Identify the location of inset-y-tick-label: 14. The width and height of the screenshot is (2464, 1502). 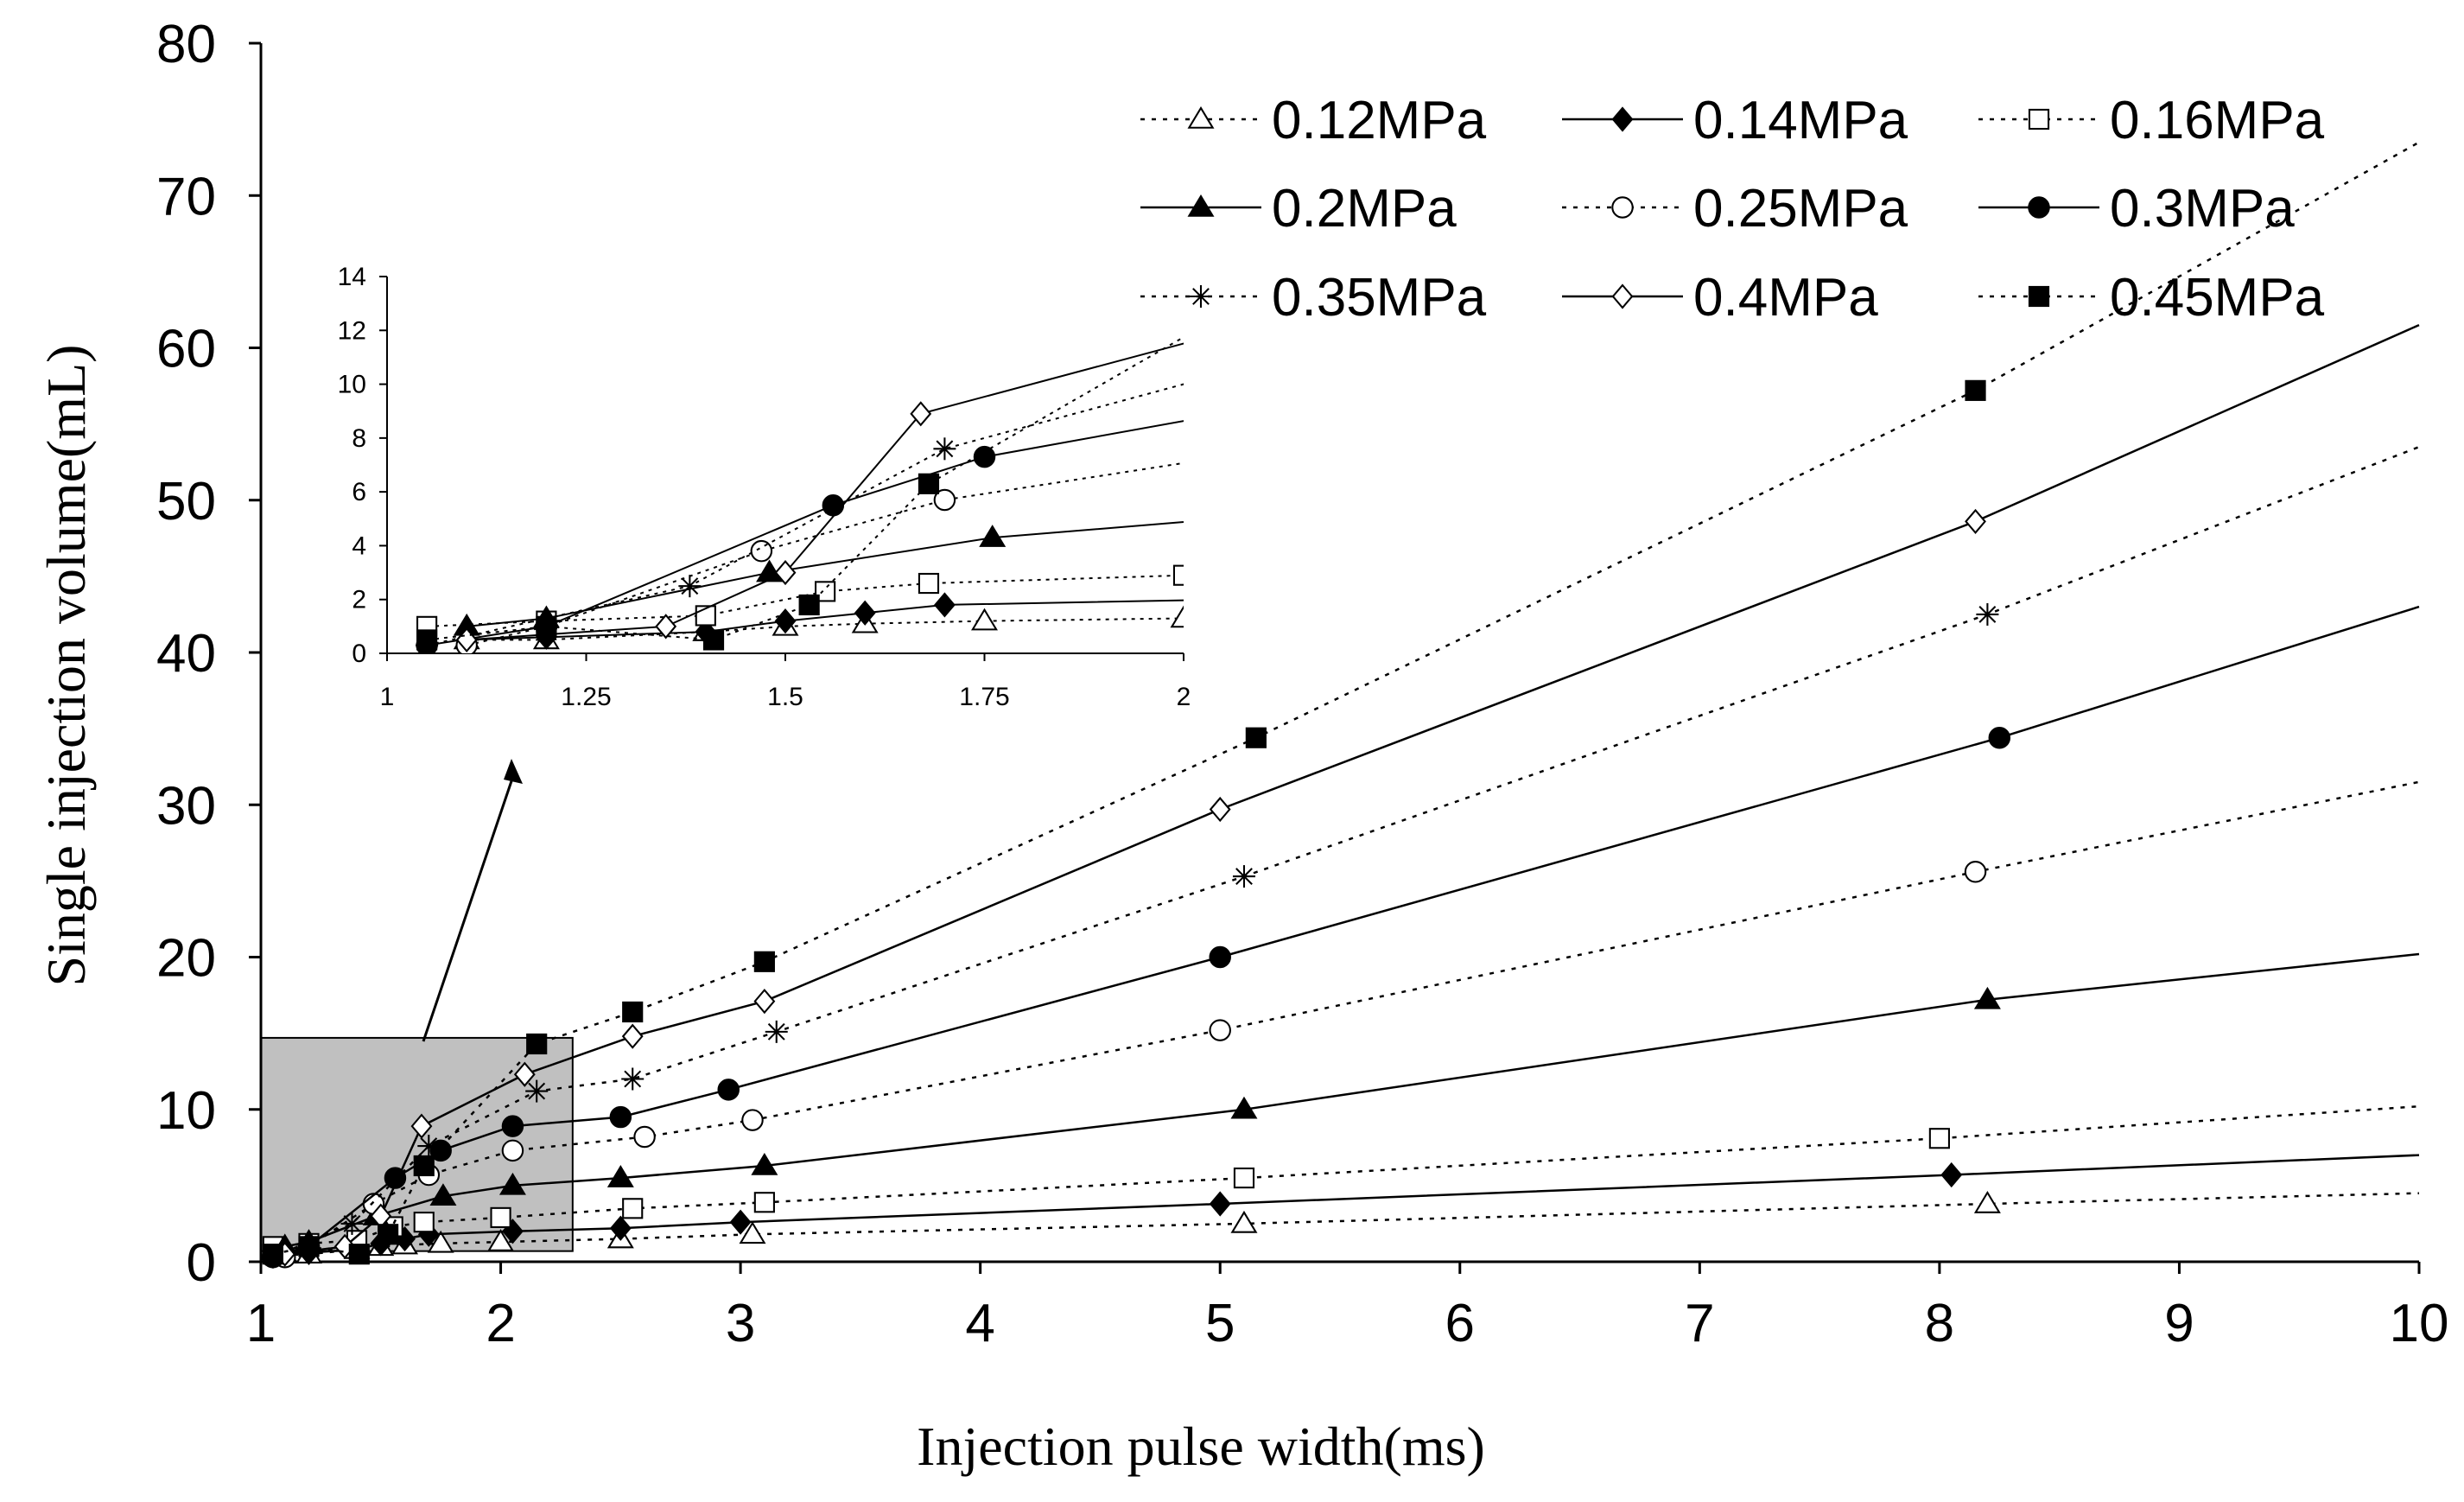
(352, 277).